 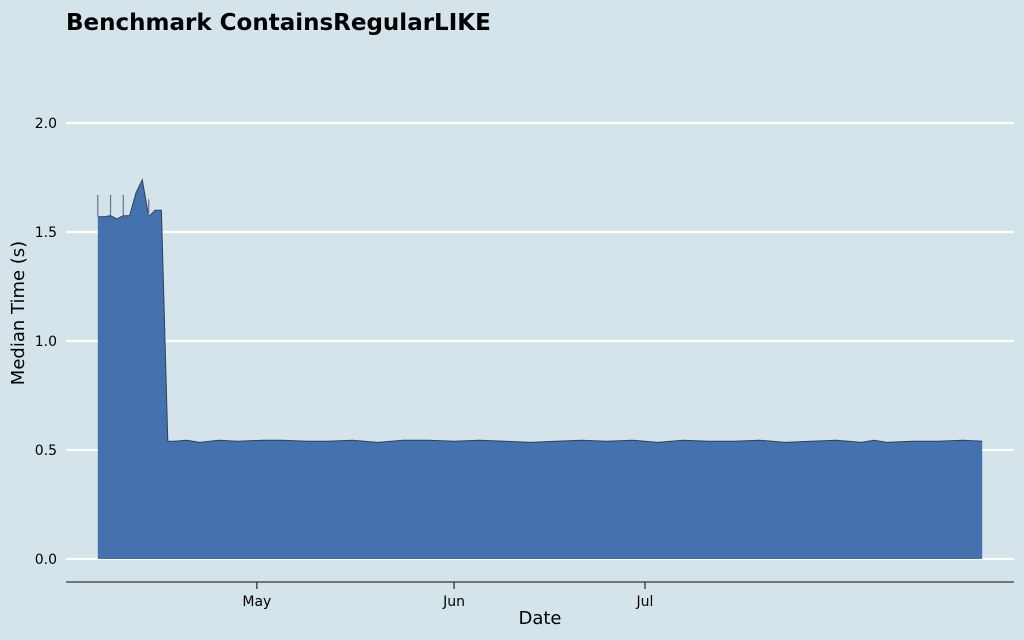 I want to click on y-tick-label: 1.0, so click(x=46, y=342).